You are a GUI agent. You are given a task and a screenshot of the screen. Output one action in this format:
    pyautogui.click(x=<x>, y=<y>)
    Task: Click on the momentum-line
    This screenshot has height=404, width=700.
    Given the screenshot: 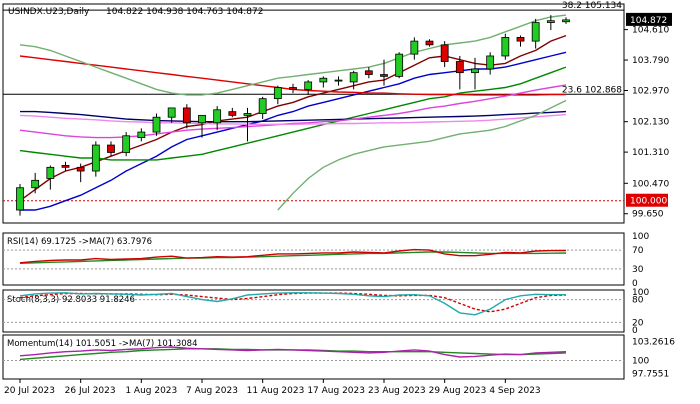 What is the action you would take?
    pyautogui.click(x=293, y=352)
    